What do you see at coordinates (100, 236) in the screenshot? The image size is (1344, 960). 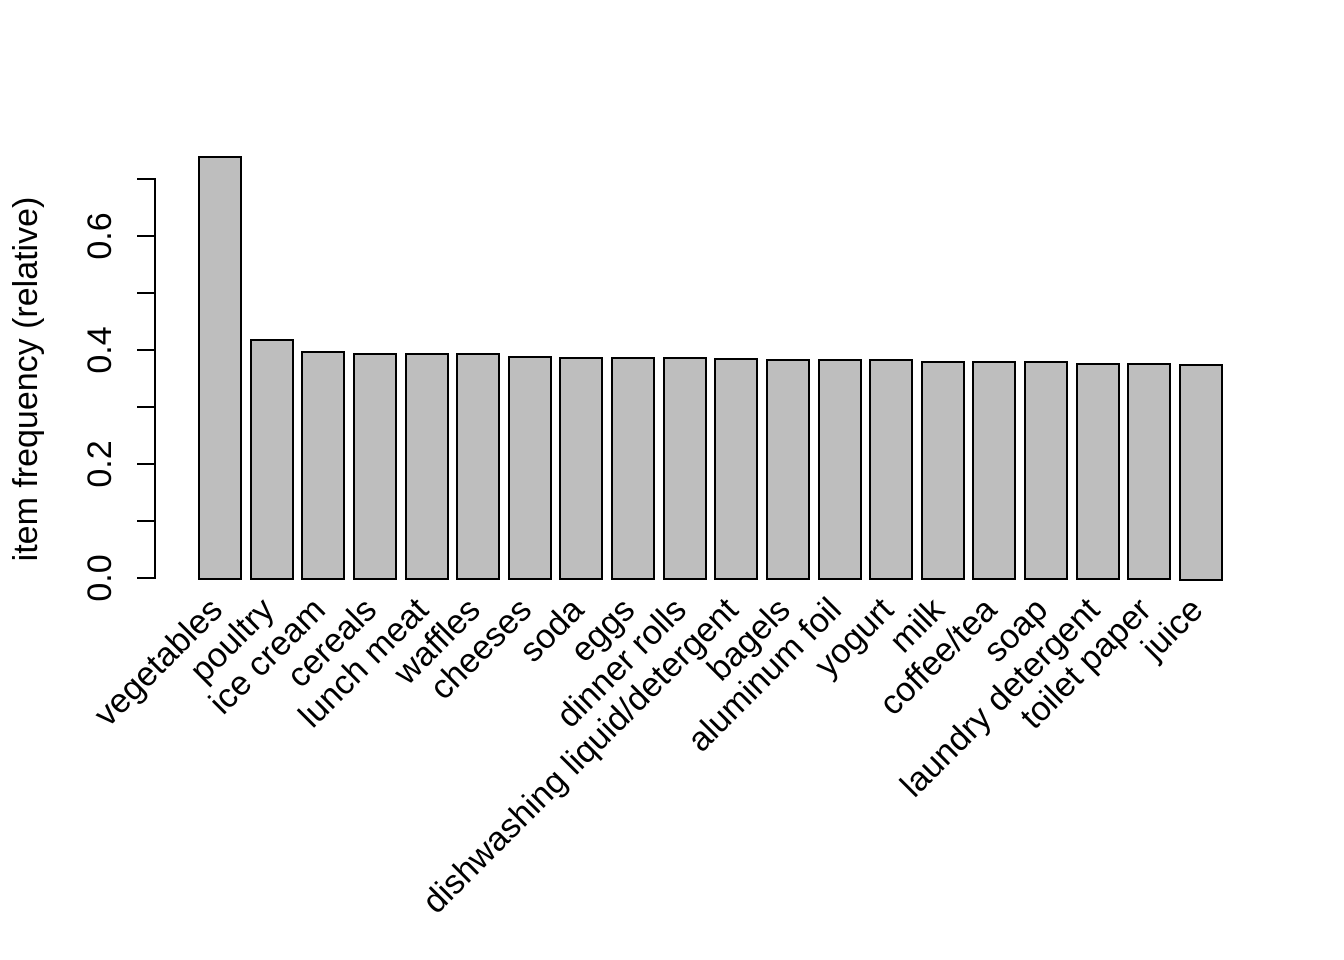 I see `y-axis-tick-label: 0.6` at bounding box center [100, 236].